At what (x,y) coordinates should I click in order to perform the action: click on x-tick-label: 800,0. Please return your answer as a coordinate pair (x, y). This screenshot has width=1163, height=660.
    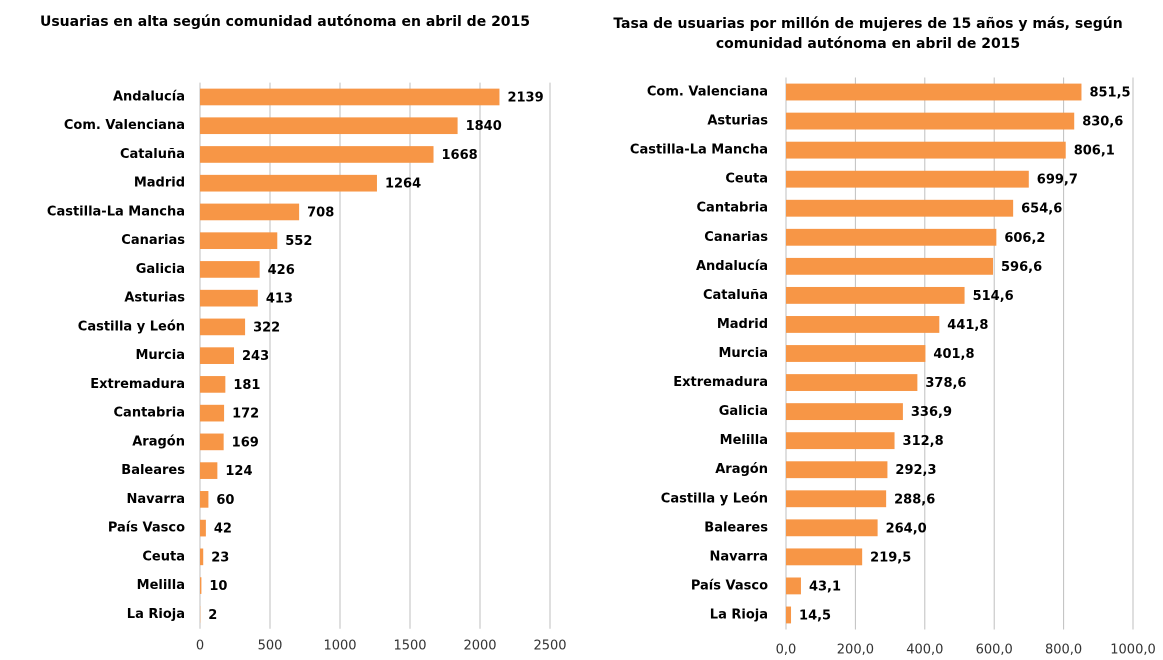
    Looking at the image, I should click on (1063, 650).